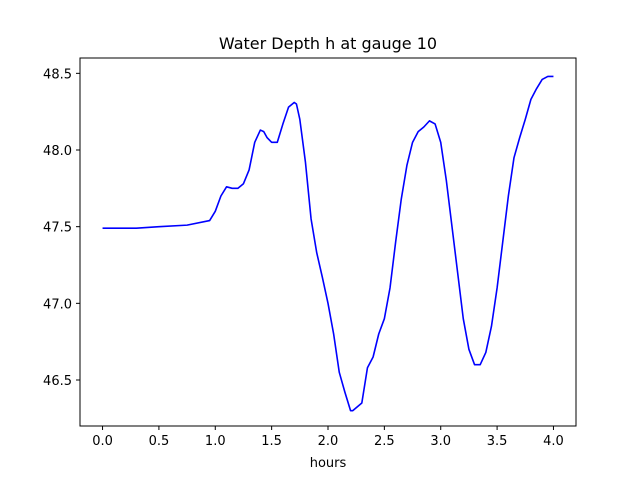 This screenshot has height=480, width=640. I want to click on x-tick-label: 4.0, so click(553, 441).